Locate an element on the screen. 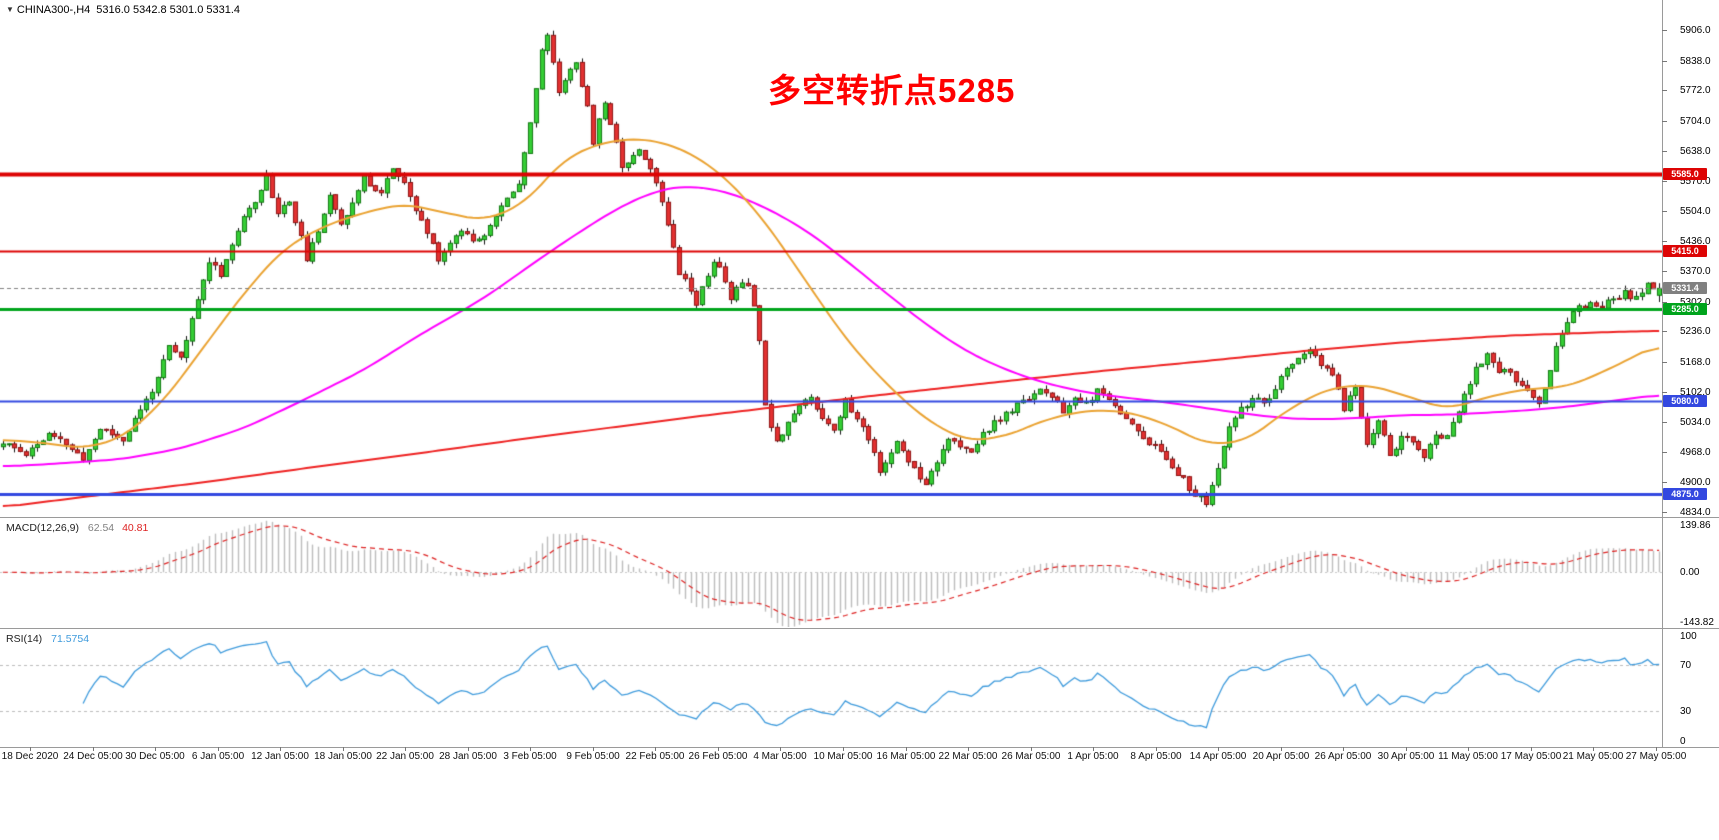  time-axis-label: 20 Apr 05:00 is located at coordinates (1281, 756).